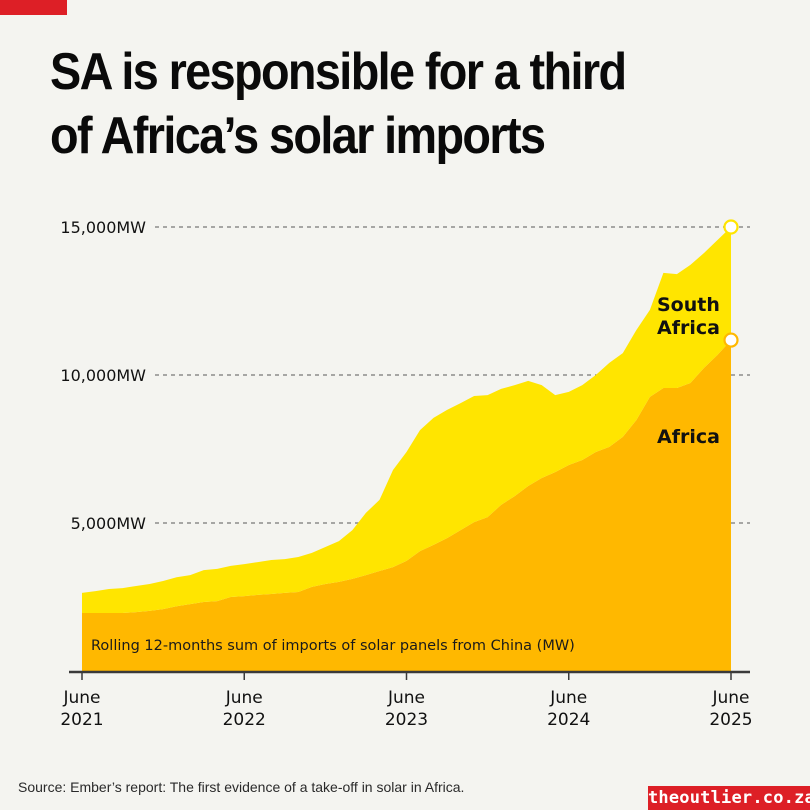 This screenshot has width=810, height=810. Describe the element at coordinates (109, 523) in the screenshot. I see `y-tick-label: 5,000MW` at that location.